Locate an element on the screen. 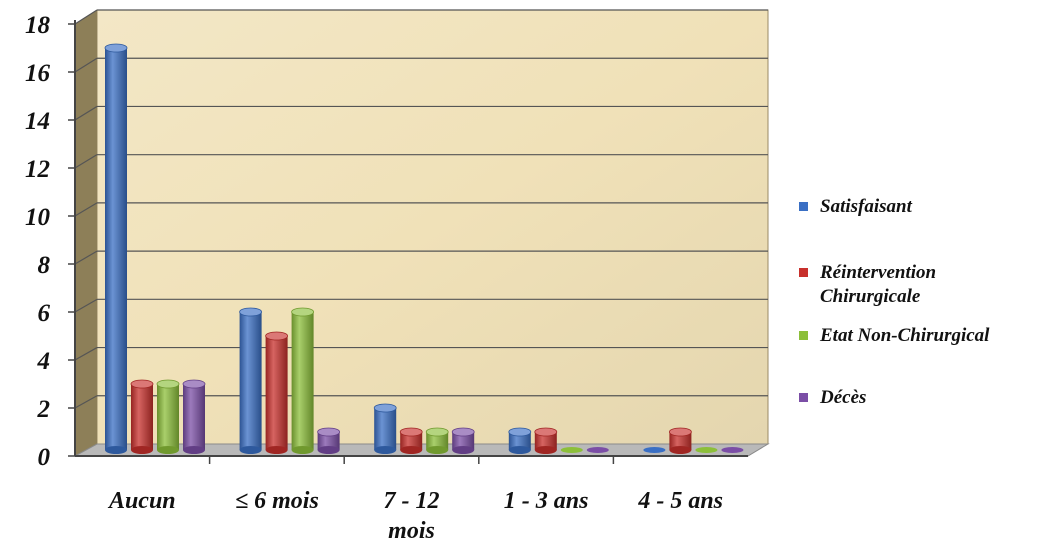 The height and width of the screenshot is (543, 1055). legend-label: Satisfaisant is located at coordinates (866, 206).